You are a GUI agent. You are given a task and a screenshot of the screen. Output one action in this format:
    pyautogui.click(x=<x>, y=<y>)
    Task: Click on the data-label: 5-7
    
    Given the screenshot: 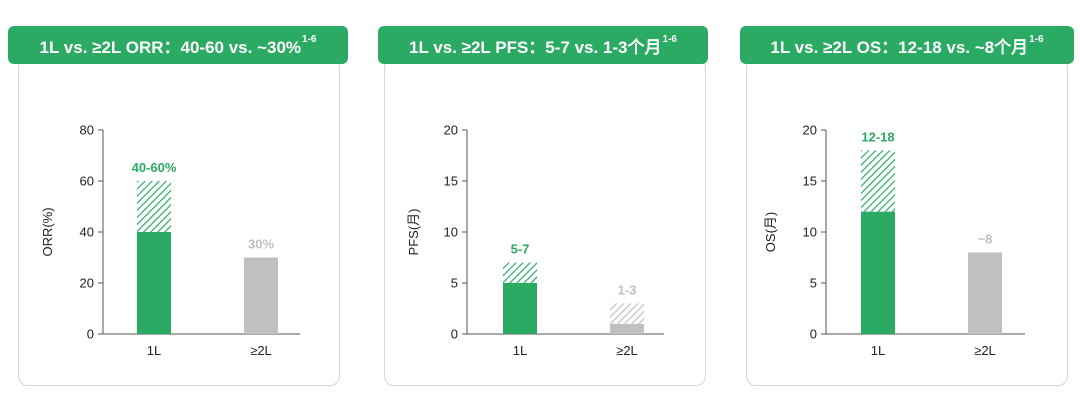 What is the action you would take?
    pyautogui.click(x=520, y=249)
    